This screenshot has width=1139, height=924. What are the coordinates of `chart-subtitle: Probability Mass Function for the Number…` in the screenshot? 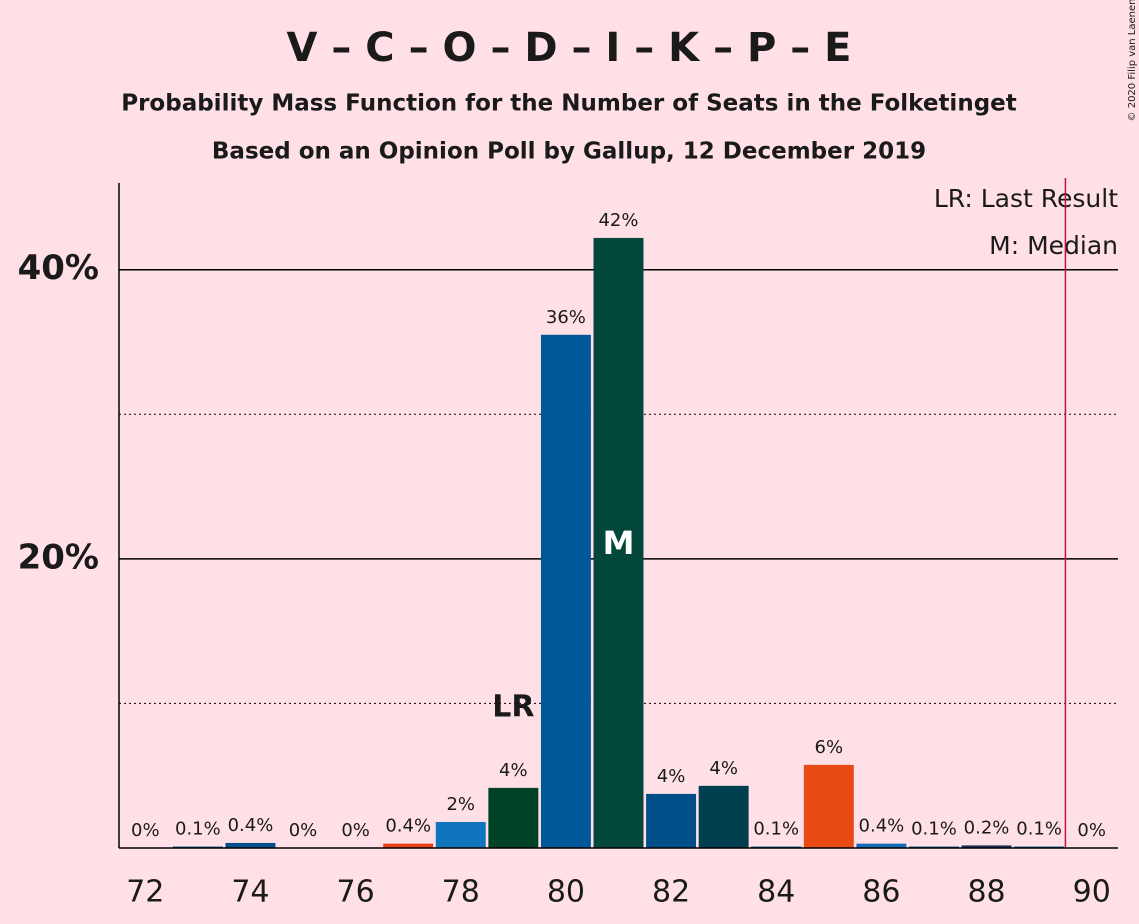 It's located at (569, 104).